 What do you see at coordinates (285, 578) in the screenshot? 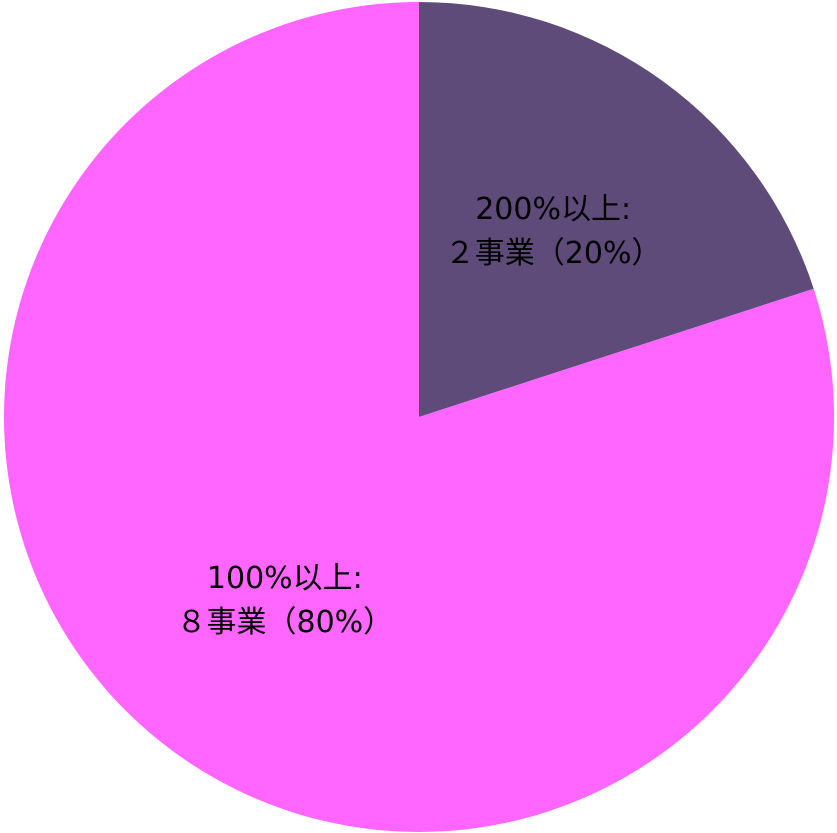
I see `slice-label: 100%以上:` at bounding box center [285, 578].